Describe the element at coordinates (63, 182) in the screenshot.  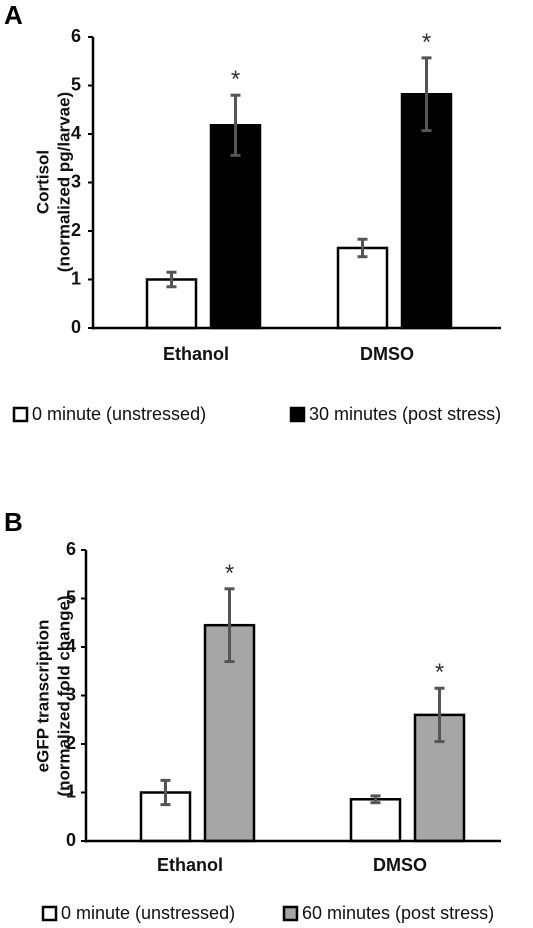
I see `y-axis-title-line: (normalized pg/larvae)` at that location.